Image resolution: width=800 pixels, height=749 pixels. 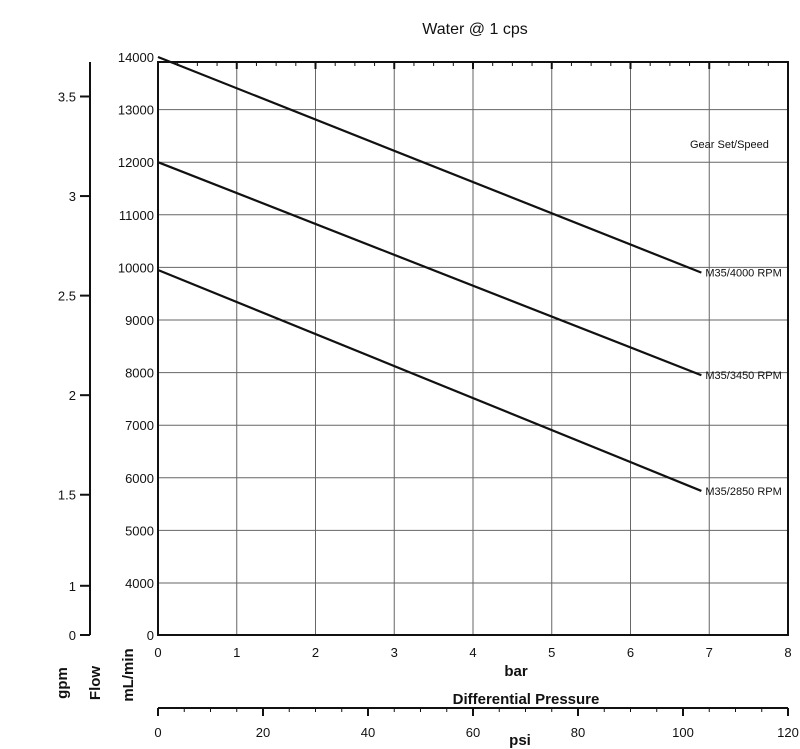 What do you see at coordinates (74, 366) in the screenshot?
I see `gpm-axis: 0 1 1.5 2 2.5 3 3.5` at bounding box center [74, 366].